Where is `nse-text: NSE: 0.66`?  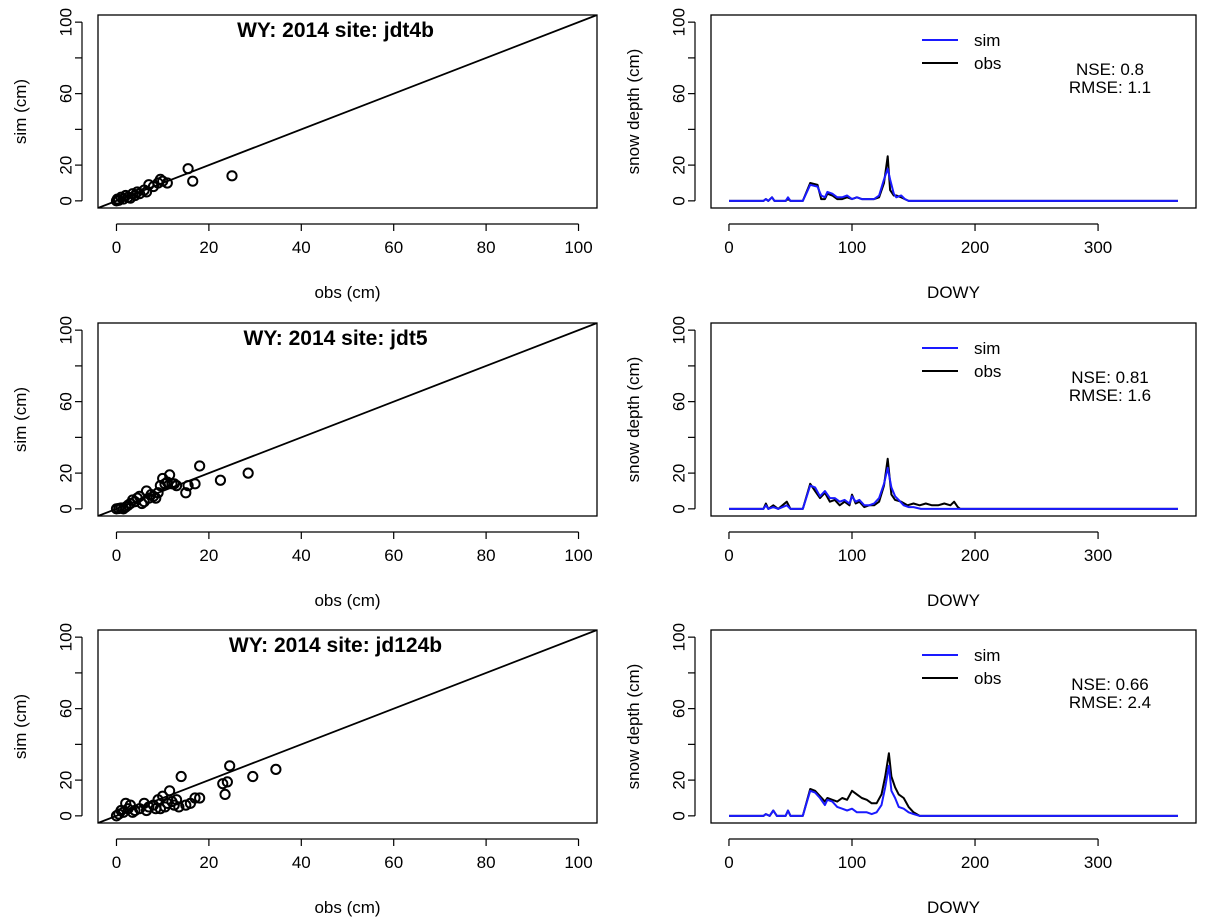 nse-text: NSE: 0.66 is located at coordinates (1110, 684).